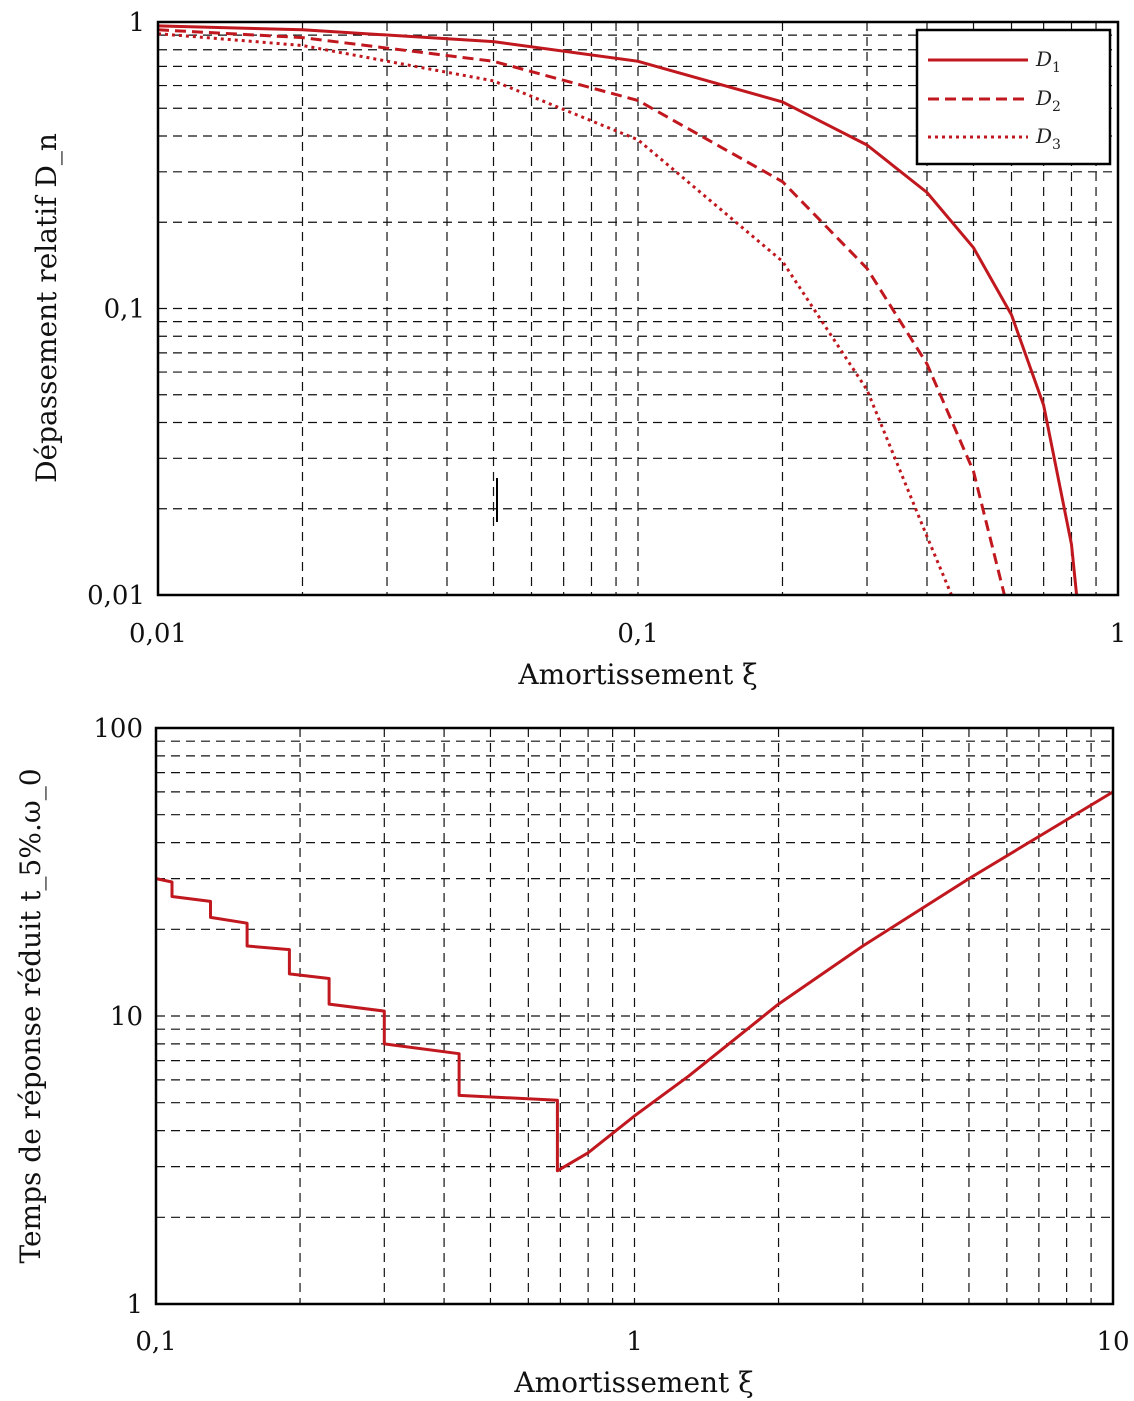  What do you see at coordinates (30, 1015) in the screenshot?
I see `response-time-y-axis-label: Temps de réponse réduit t_5%.ω_0` at bounding box center [30, 1015].